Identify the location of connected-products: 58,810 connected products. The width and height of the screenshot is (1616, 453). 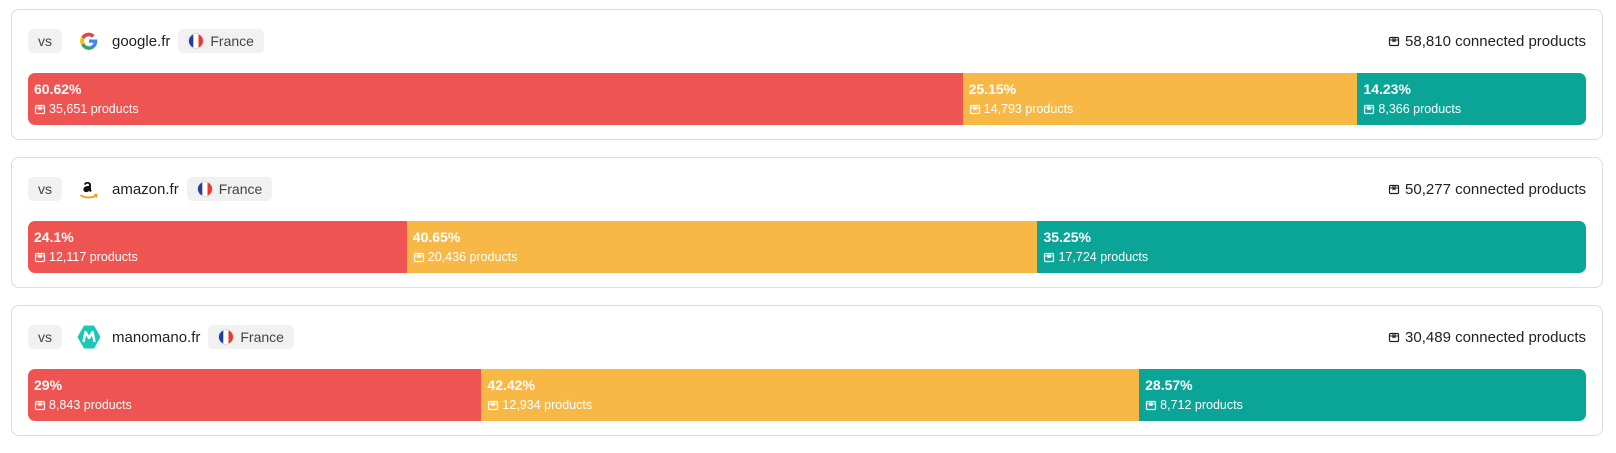
(1487, 41).